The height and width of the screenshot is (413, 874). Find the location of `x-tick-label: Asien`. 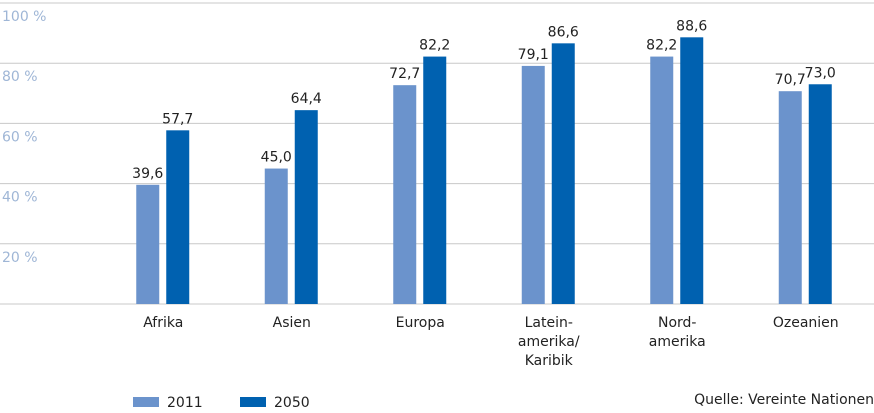

x-tick-label: Asien is located at coordinates (291, 323).